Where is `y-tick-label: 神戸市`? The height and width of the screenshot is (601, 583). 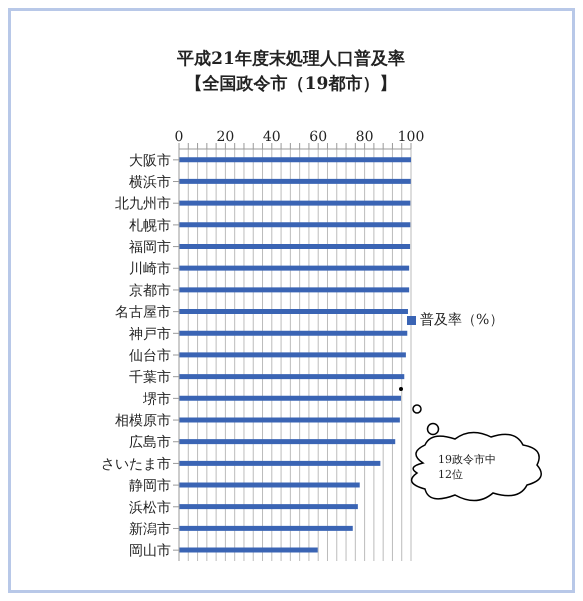 y-tick-label: 神戸市 is located at coordinates (150, 334).